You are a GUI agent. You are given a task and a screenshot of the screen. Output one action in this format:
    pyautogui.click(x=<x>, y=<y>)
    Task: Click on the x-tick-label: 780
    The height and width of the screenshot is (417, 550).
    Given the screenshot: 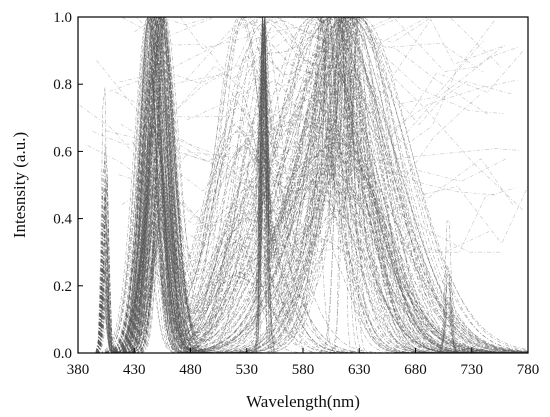 What is the action you would take?
    pyautogui.click(x=528, y=370)
    